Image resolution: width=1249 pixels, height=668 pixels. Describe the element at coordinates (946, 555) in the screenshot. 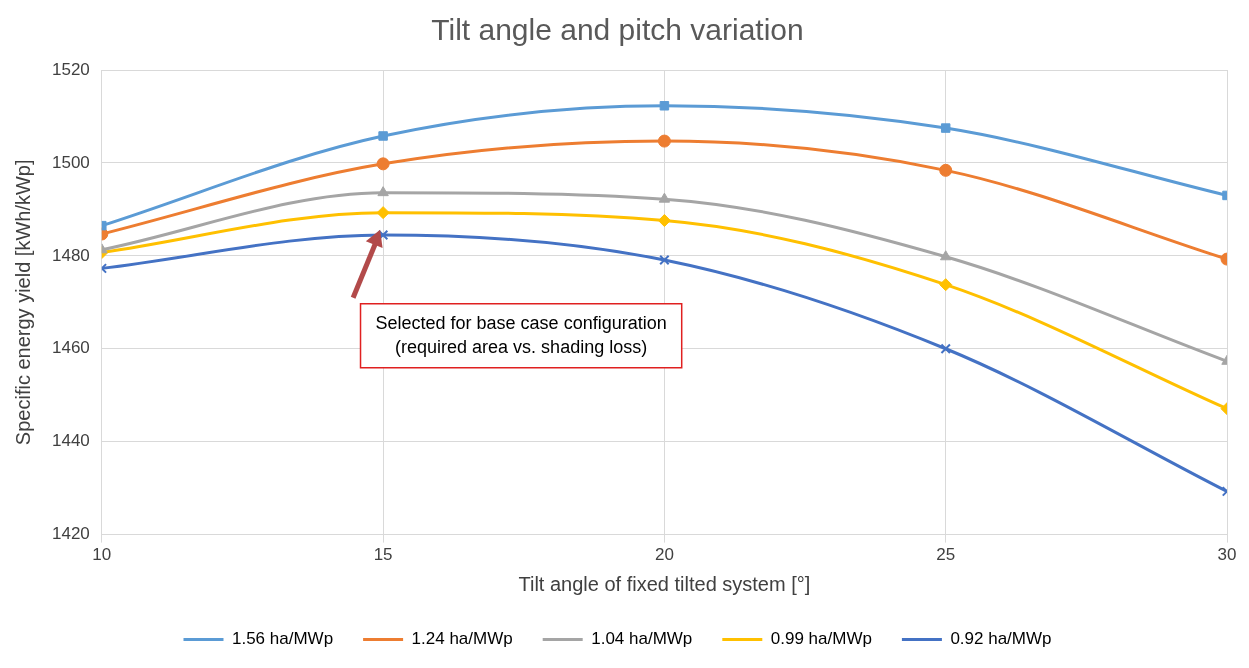

I see `x-tick-label: 25` at that location.